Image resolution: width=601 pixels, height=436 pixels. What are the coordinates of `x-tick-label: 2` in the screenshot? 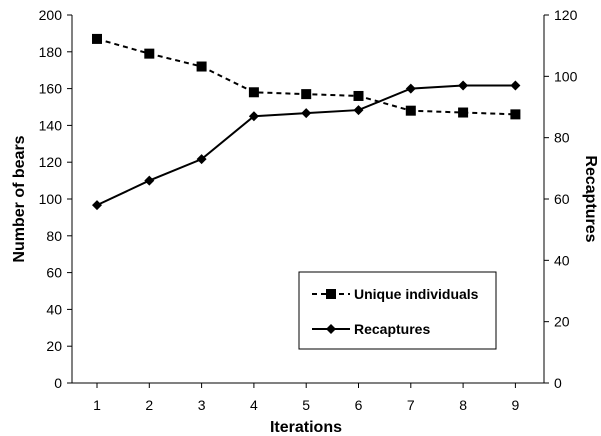 It's located at (149, 405).